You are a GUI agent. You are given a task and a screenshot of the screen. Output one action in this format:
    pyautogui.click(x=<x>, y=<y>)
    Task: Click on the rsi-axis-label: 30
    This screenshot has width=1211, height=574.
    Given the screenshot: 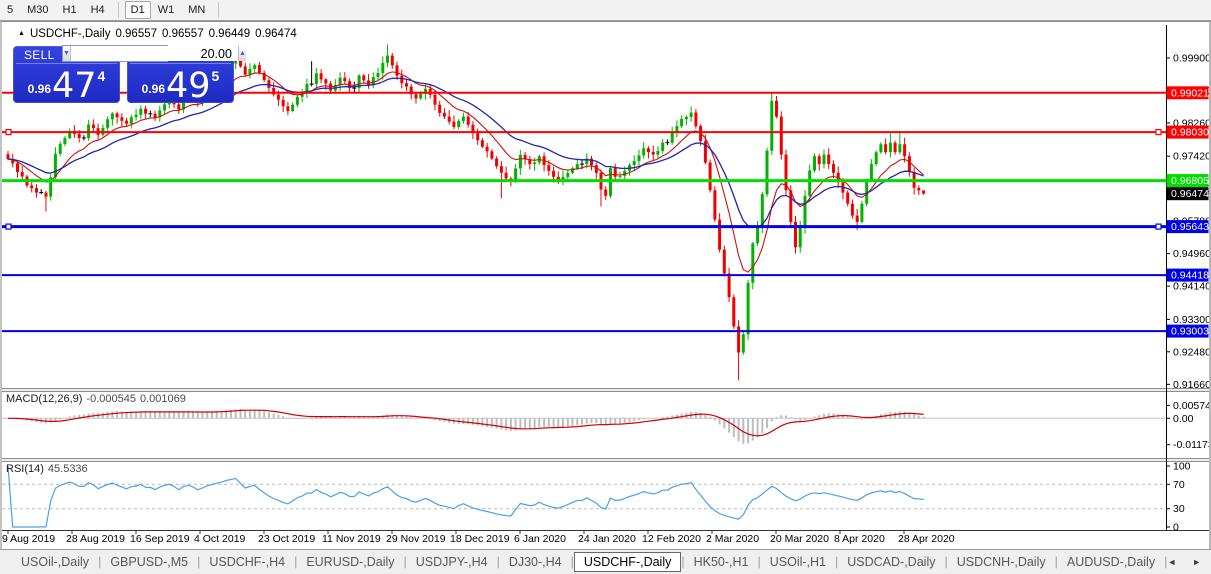 What is the action you would take?
    pyautogui.click(x=1179, y=509)
    